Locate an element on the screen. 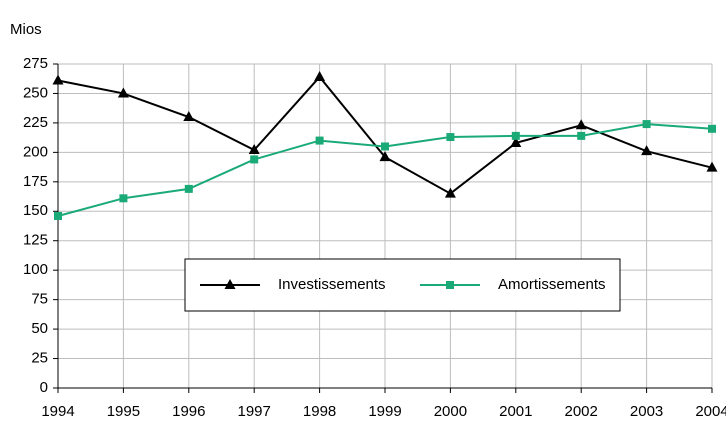 The image size is (726, 430). y-tick-label: 175 is located at coordinates (35, 181).